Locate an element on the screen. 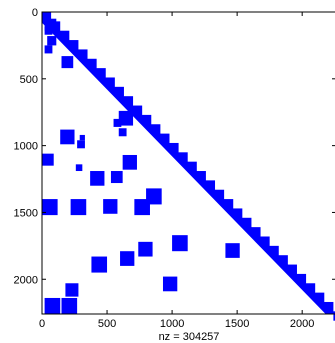  x-axis-label: nz = 304257 is located at coordinates (189, 337).